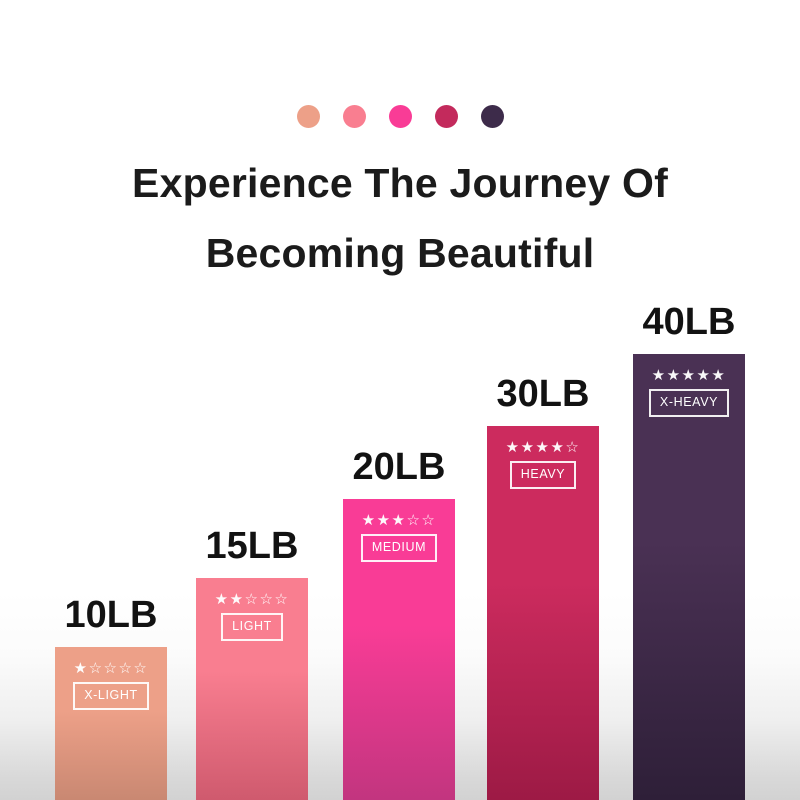  I want to click on page-title-line-1: Experience The Journey Of, so click(400, 183).